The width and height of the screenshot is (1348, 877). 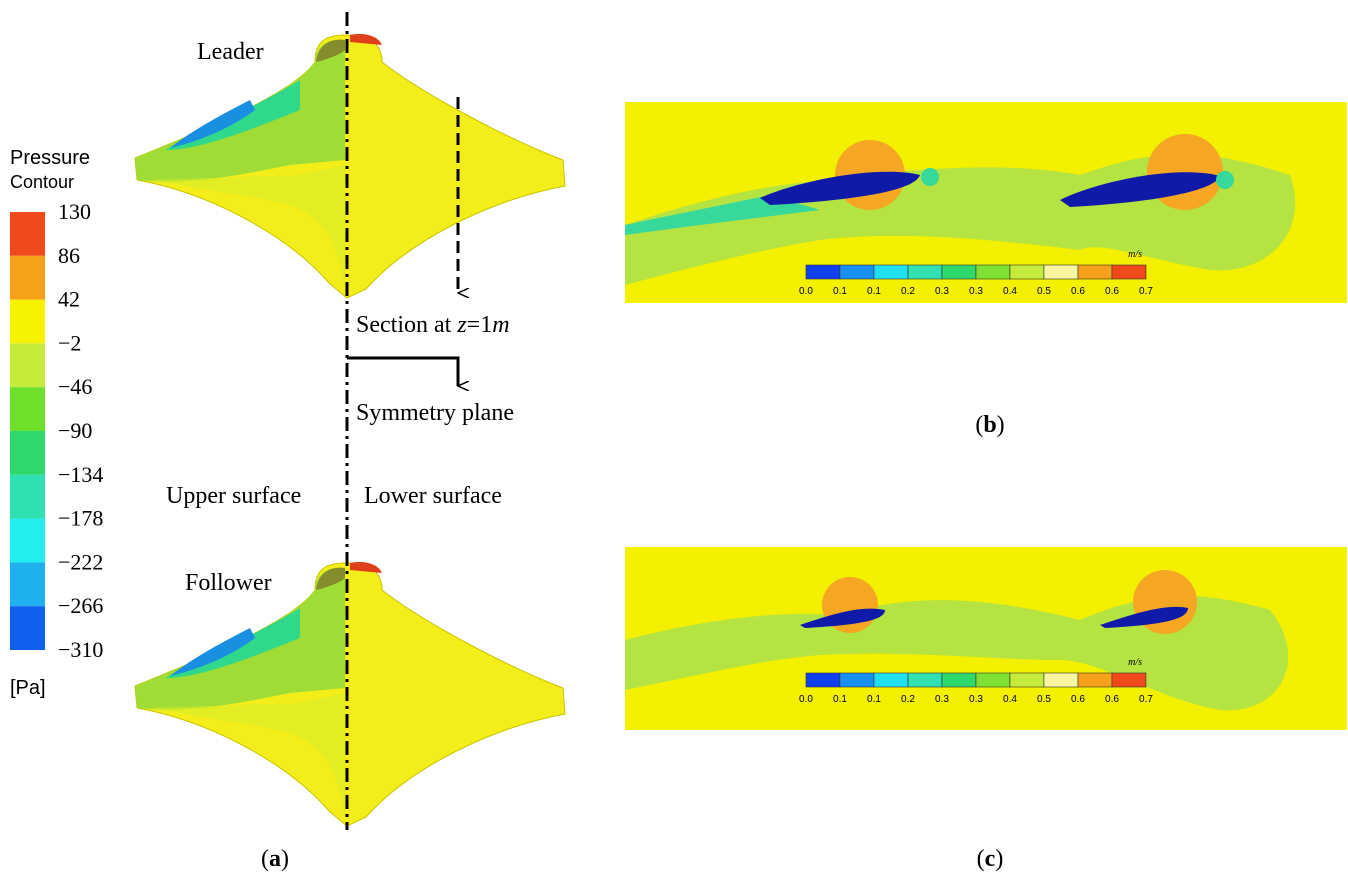 I want to click on lower-label: Lower surface, so click(x=433, y=496).